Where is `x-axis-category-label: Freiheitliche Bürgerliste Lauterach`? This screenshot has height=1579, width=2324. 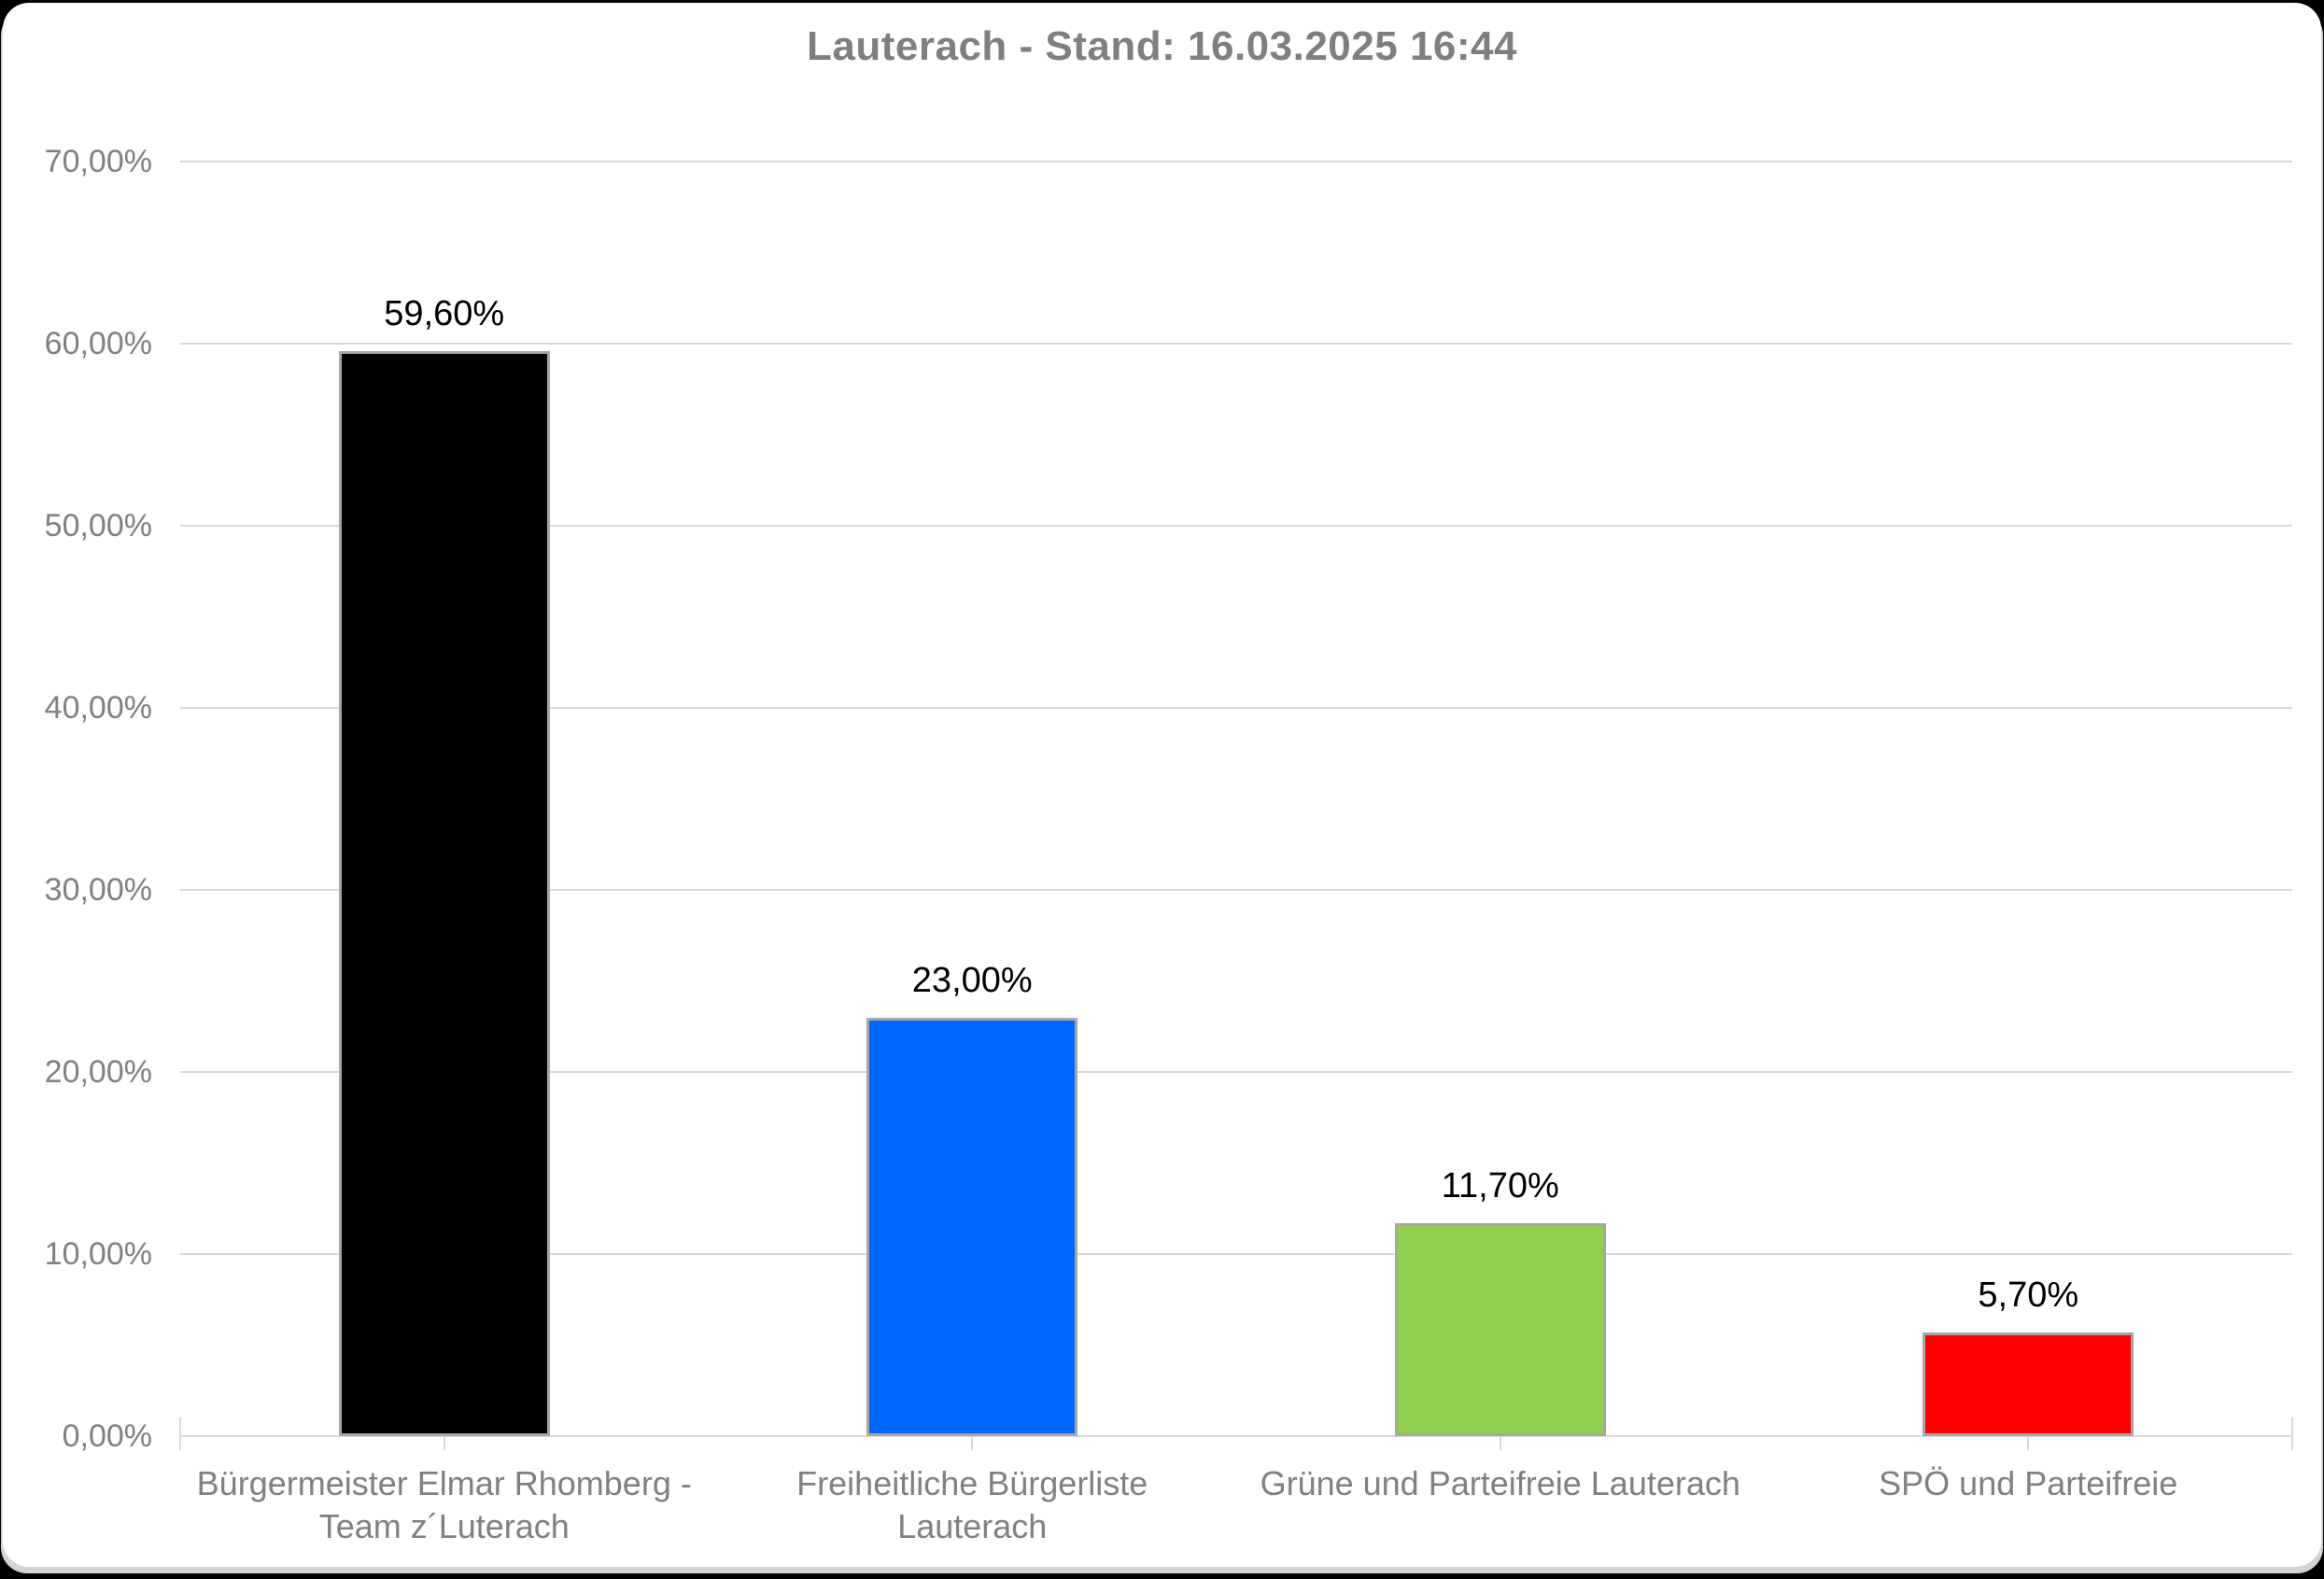
x-axis-category-label: Freiheitliche Bürgerliste Lauterach is located at coordinates (972, 1504).